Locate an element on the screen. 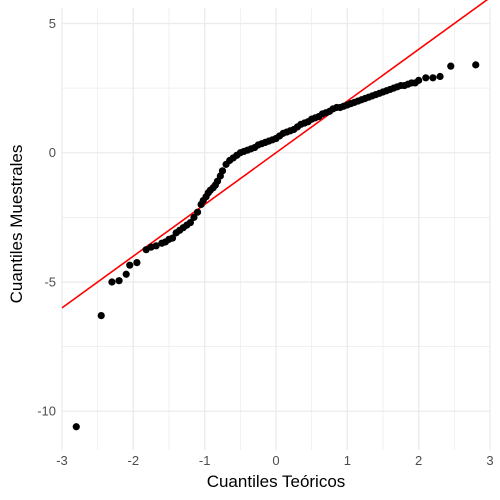  x-tick-labels: -3 -2 -1 0 1 2 3 is located at coordinates (274, 460).